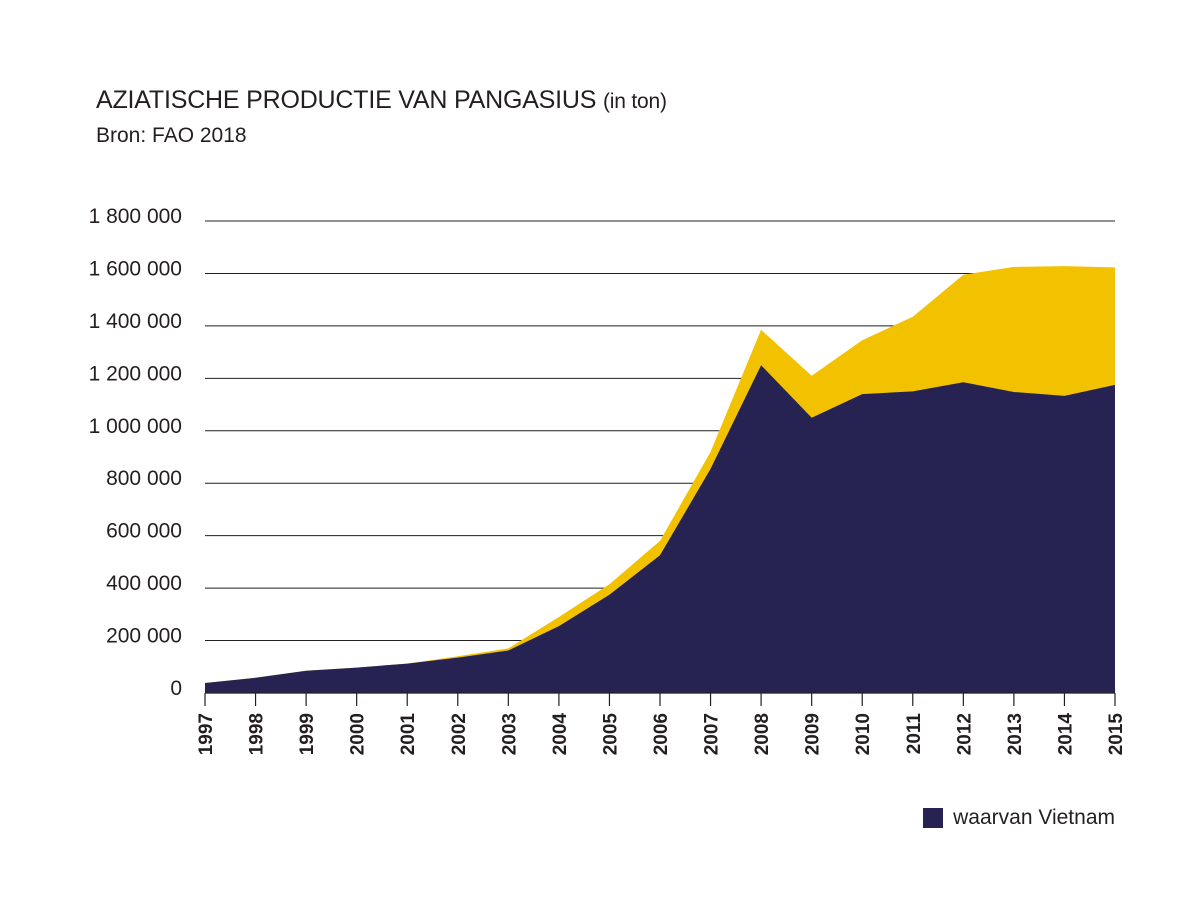  What do you see at coordinates (863, 734) in the screenshot?
I see `x-tick-label: 2010` at bounding box center [863, 734].